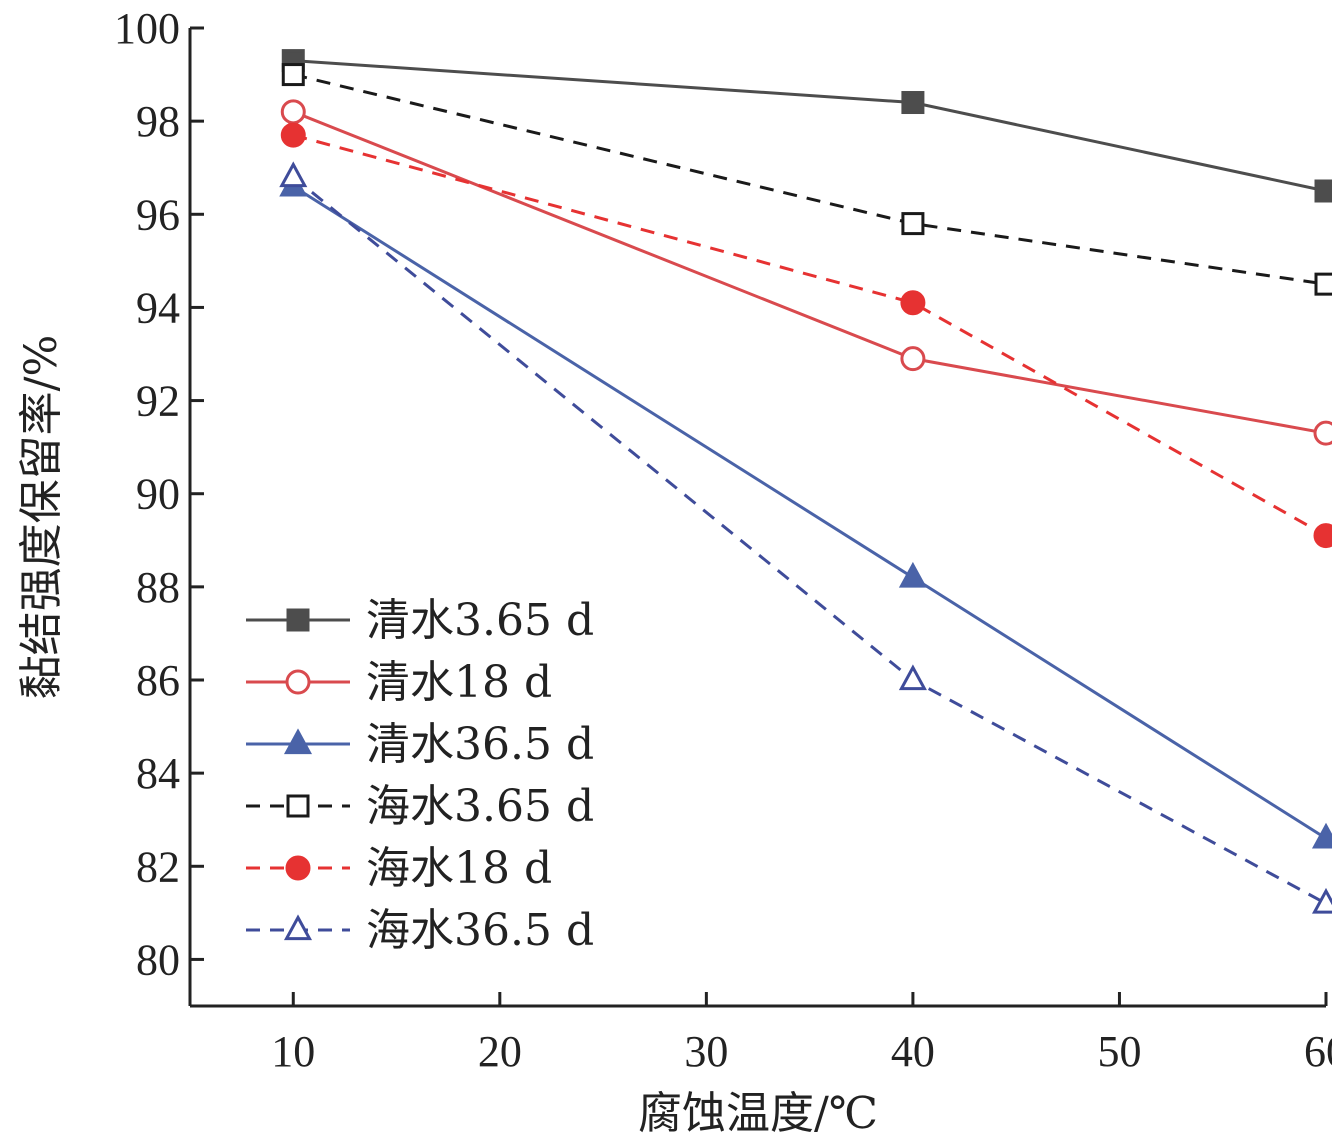  What do you see at coordinates (158, 401) in the screenshot?
I see `y-tick-label: 92` at bounding box center [158, 401].